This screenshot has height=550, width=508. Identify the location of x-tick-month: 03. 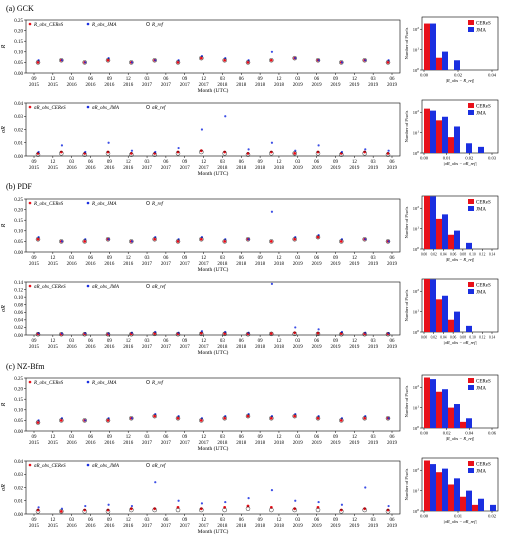
(223, 341).